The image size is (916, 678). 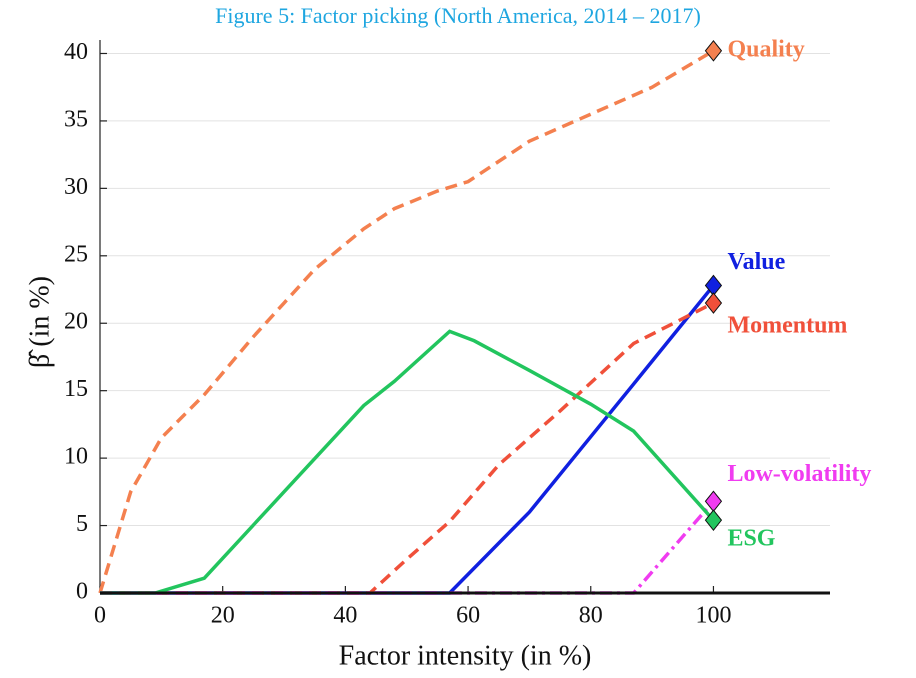 What do you see at coordinates (751, 539) in the screenshot?
I see `series-label: ESG` at bounding box center [751, 539].